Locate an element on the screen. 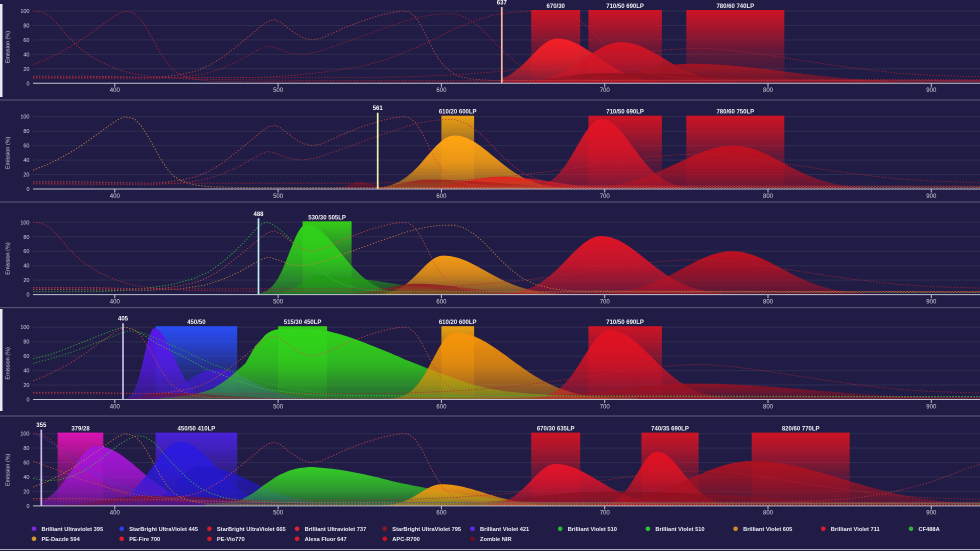  svg-text: 740/35 690LP is located at coordinates (670, 430).